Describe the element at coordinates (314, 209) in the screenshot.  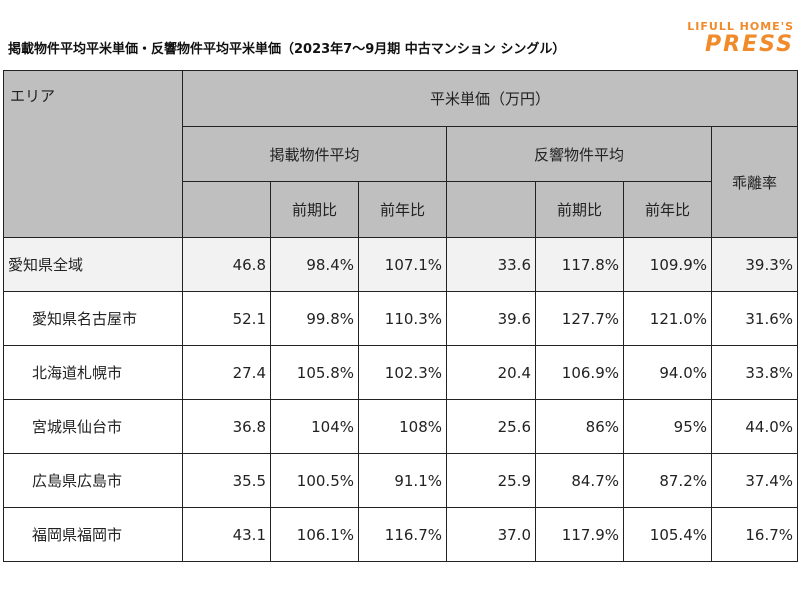
I see `header-listing-qoq: 前期比` at that location.